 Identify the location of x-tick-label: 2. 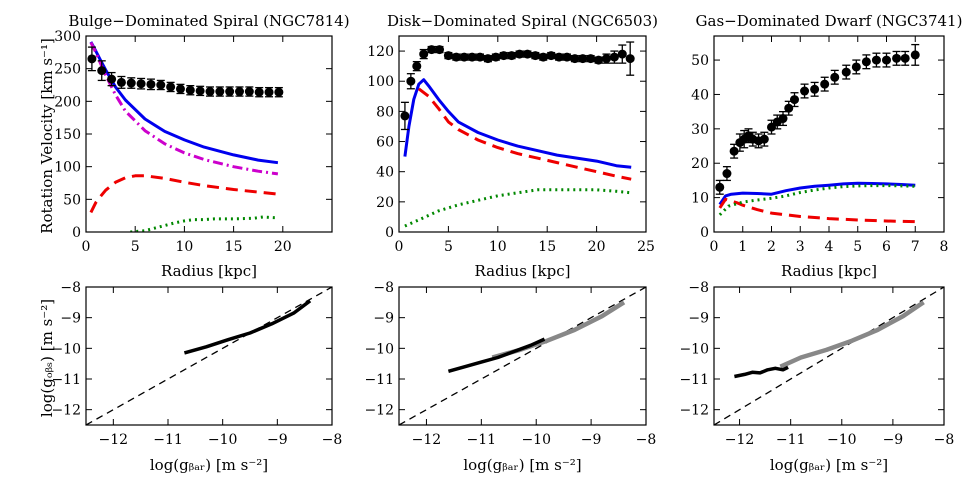
(771, 247).